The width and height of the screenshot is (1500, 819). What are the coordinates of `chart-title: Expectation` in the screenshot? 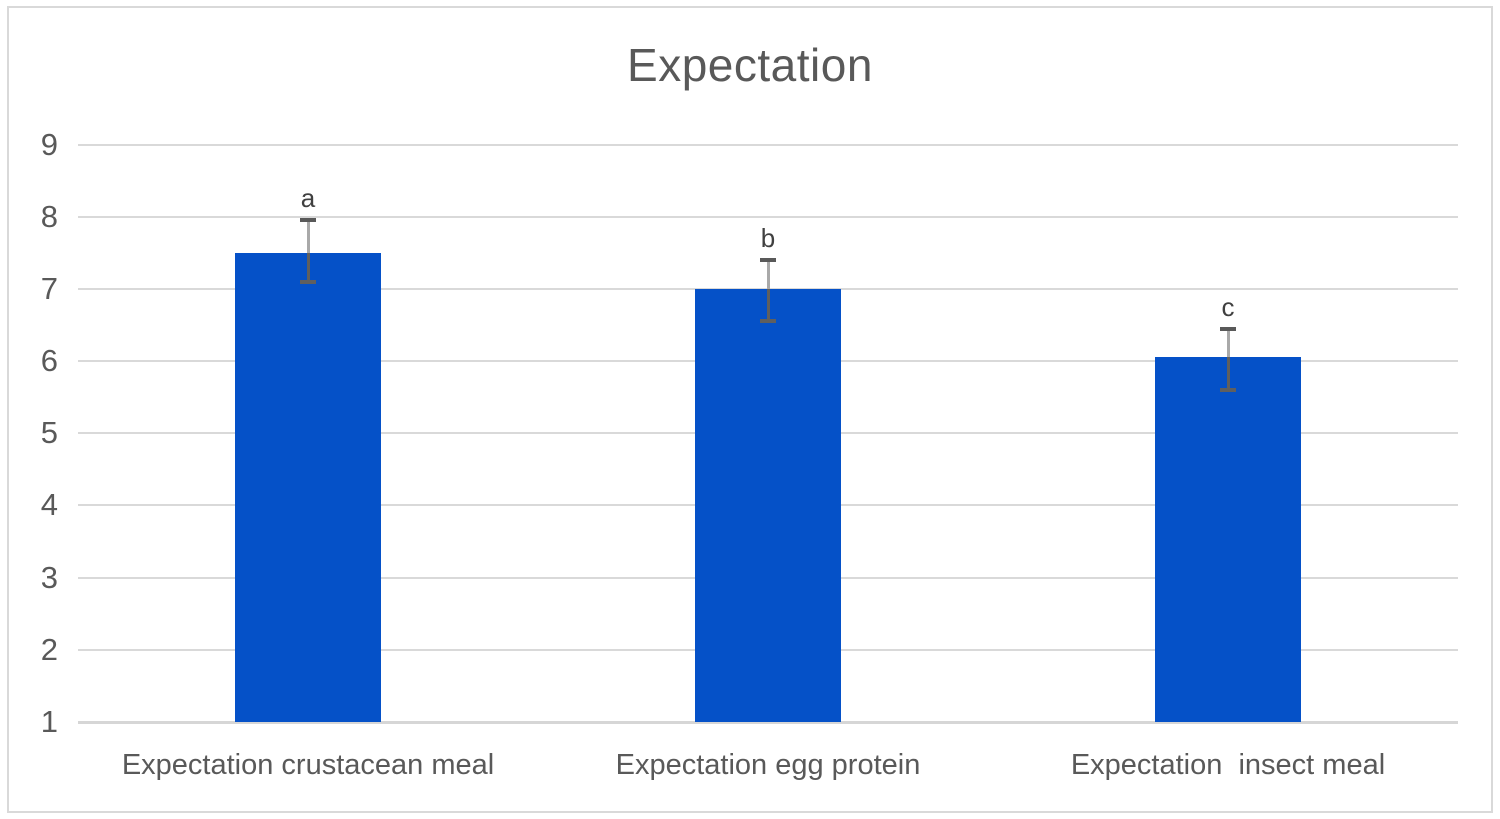 It's located at (750, 65).